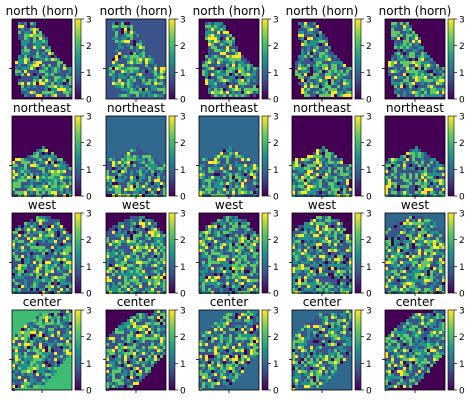 This screenshot has width=474, height=402. I want to click on colorbar, so click(172, 59).